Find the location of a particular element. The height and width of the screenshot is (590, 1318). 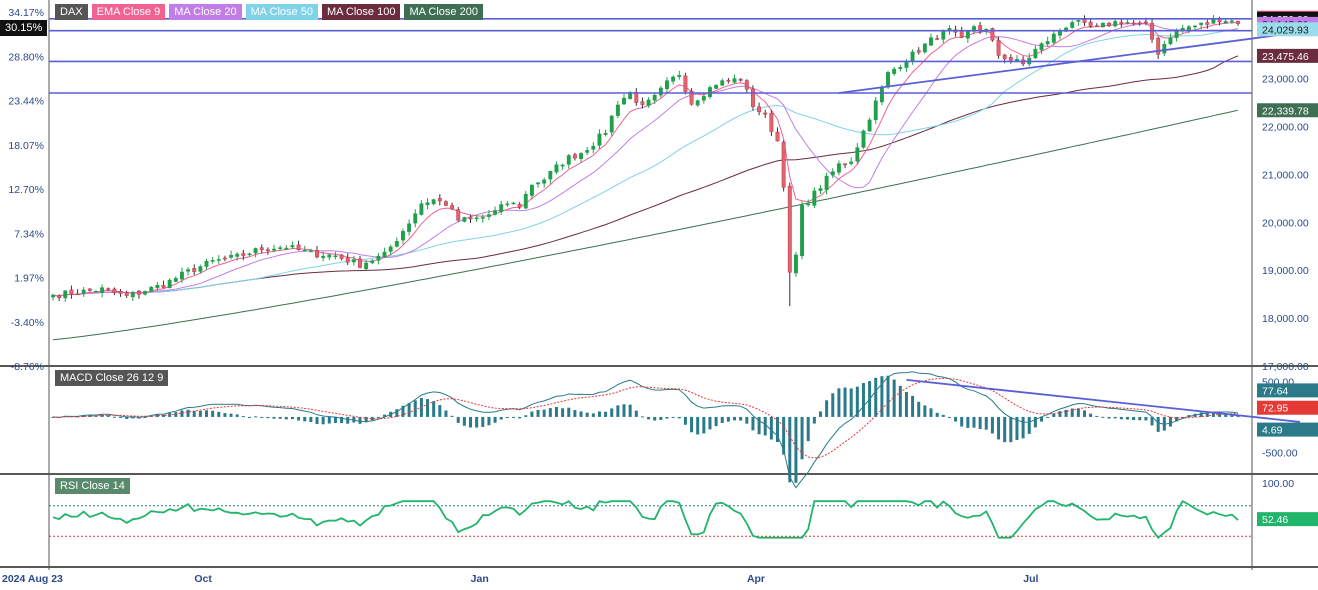

legend-ma20: MA Close 20 is located at coordinates (205, 12).